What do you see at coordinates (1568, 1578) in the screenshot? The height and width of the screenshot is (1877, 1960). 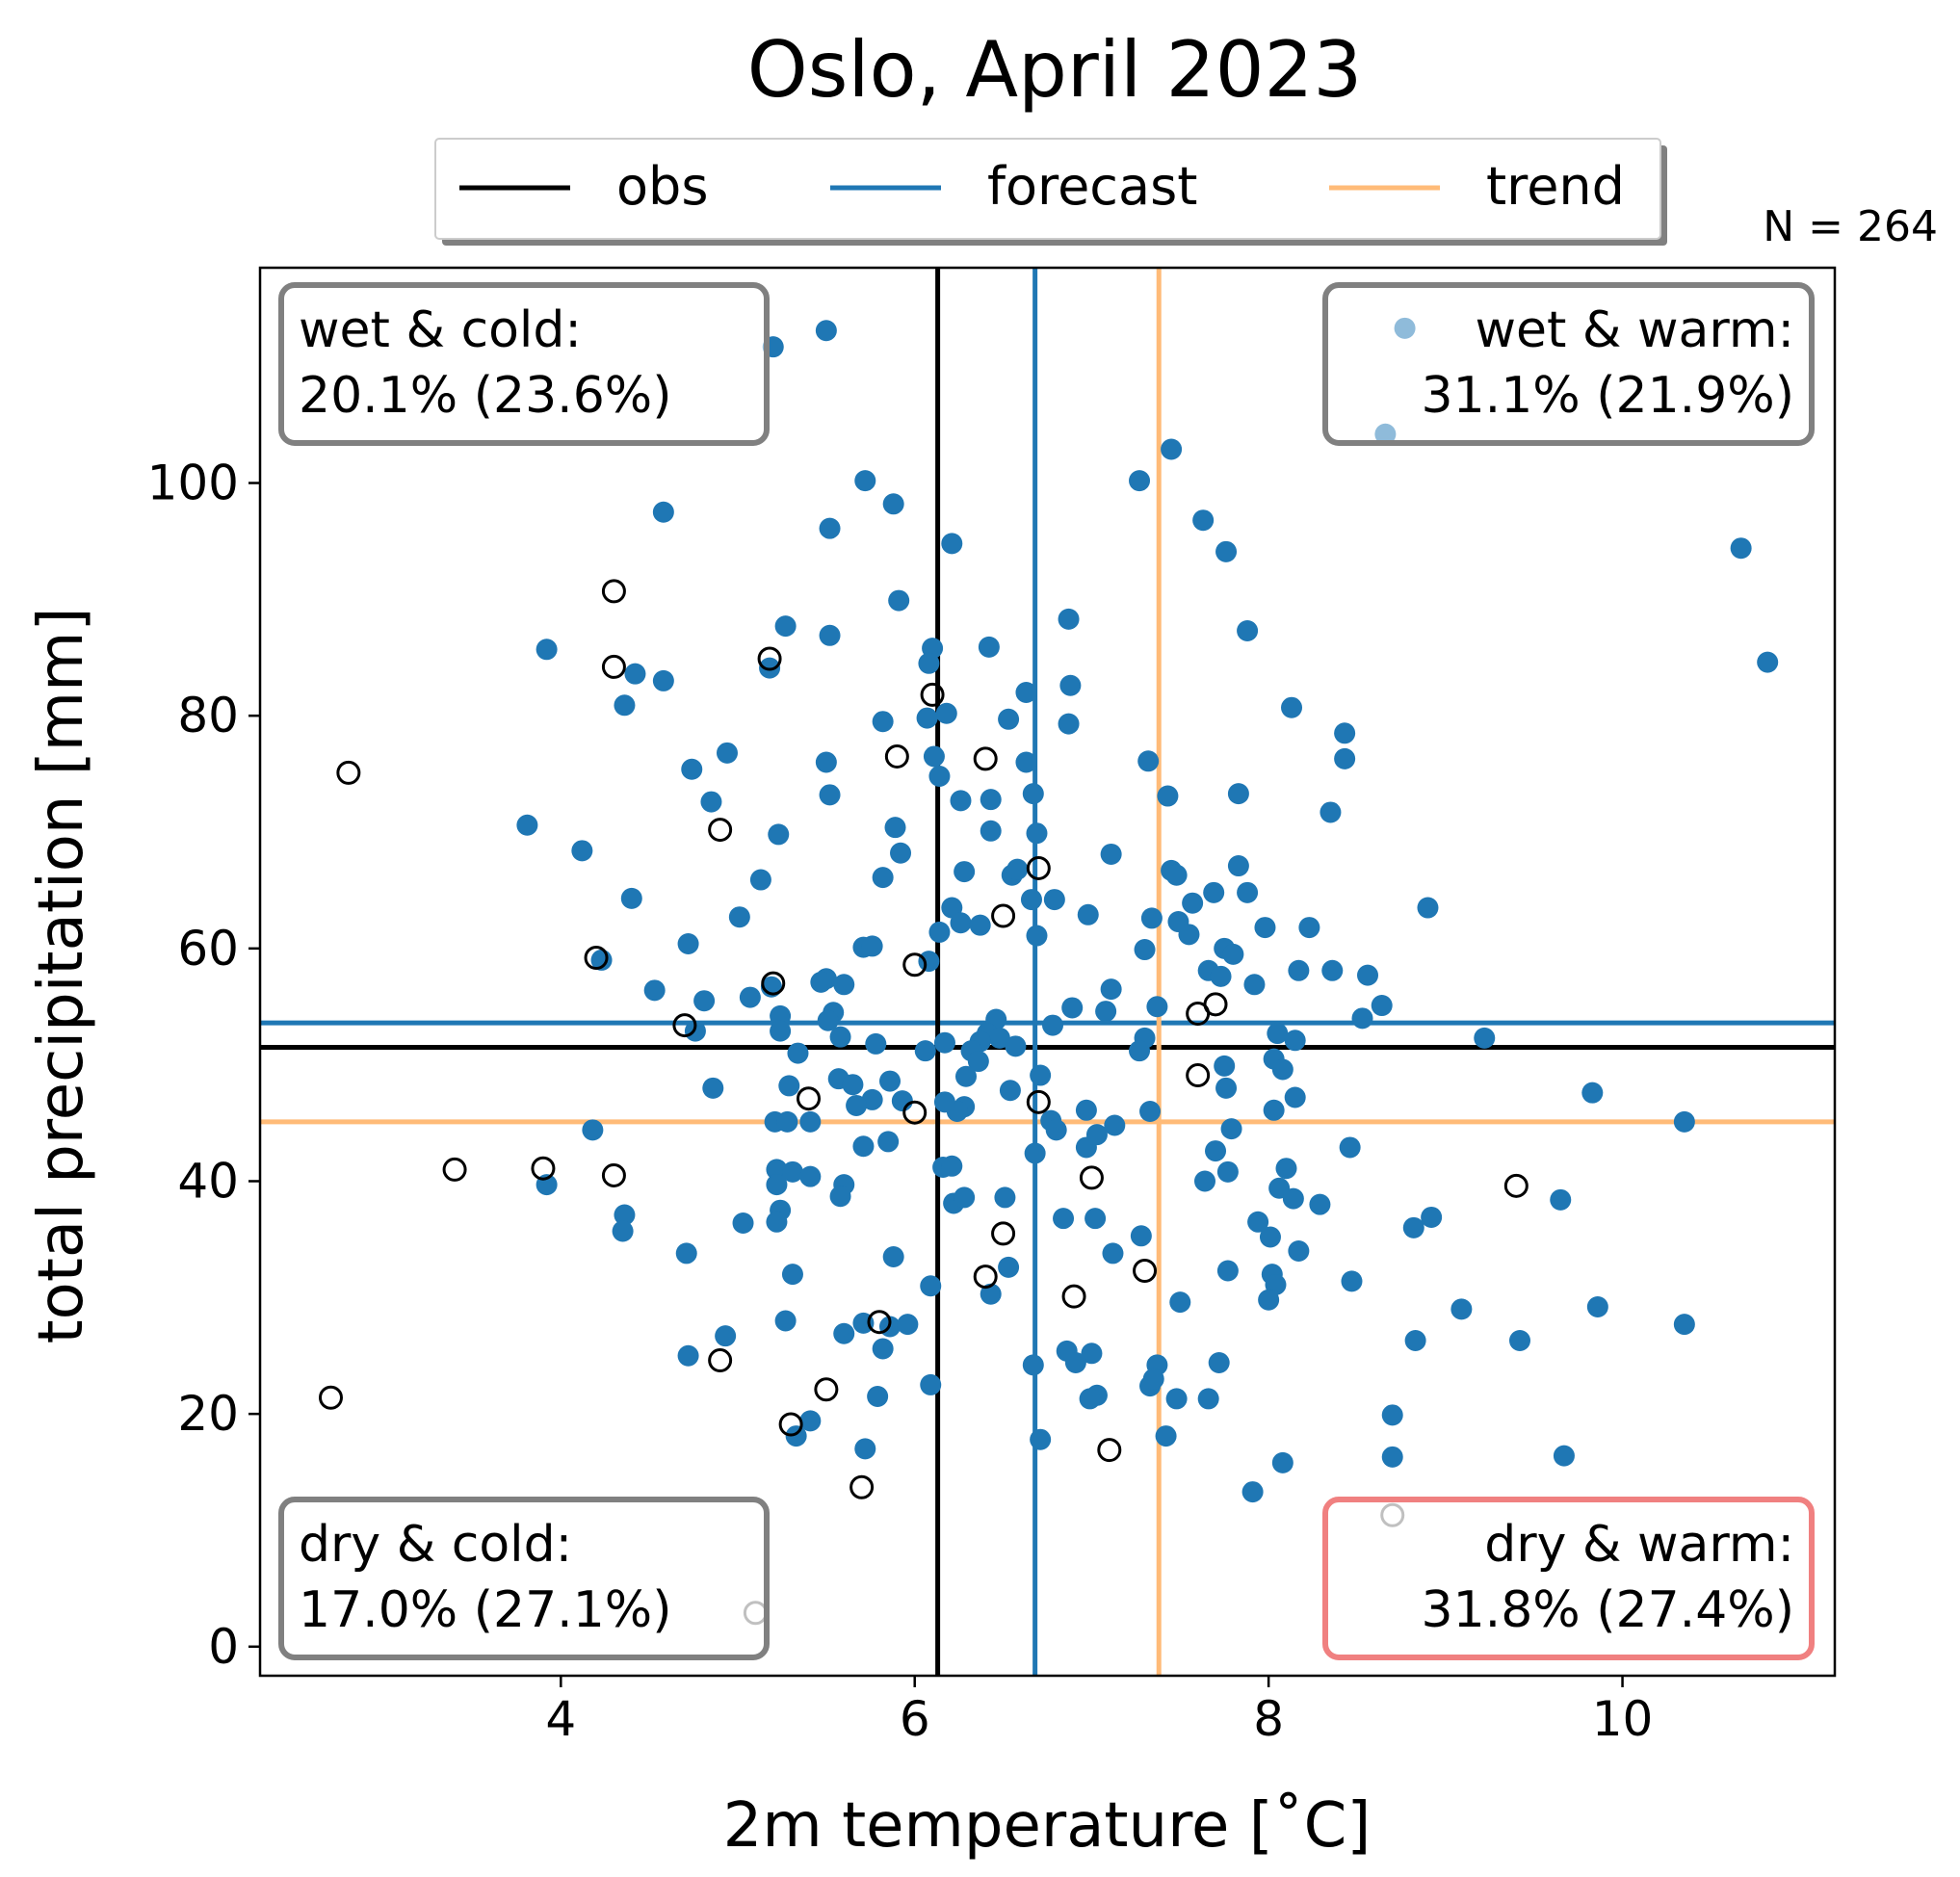 I see `quadrant-box-bottom-right` at bounding box center [1568, 1578].